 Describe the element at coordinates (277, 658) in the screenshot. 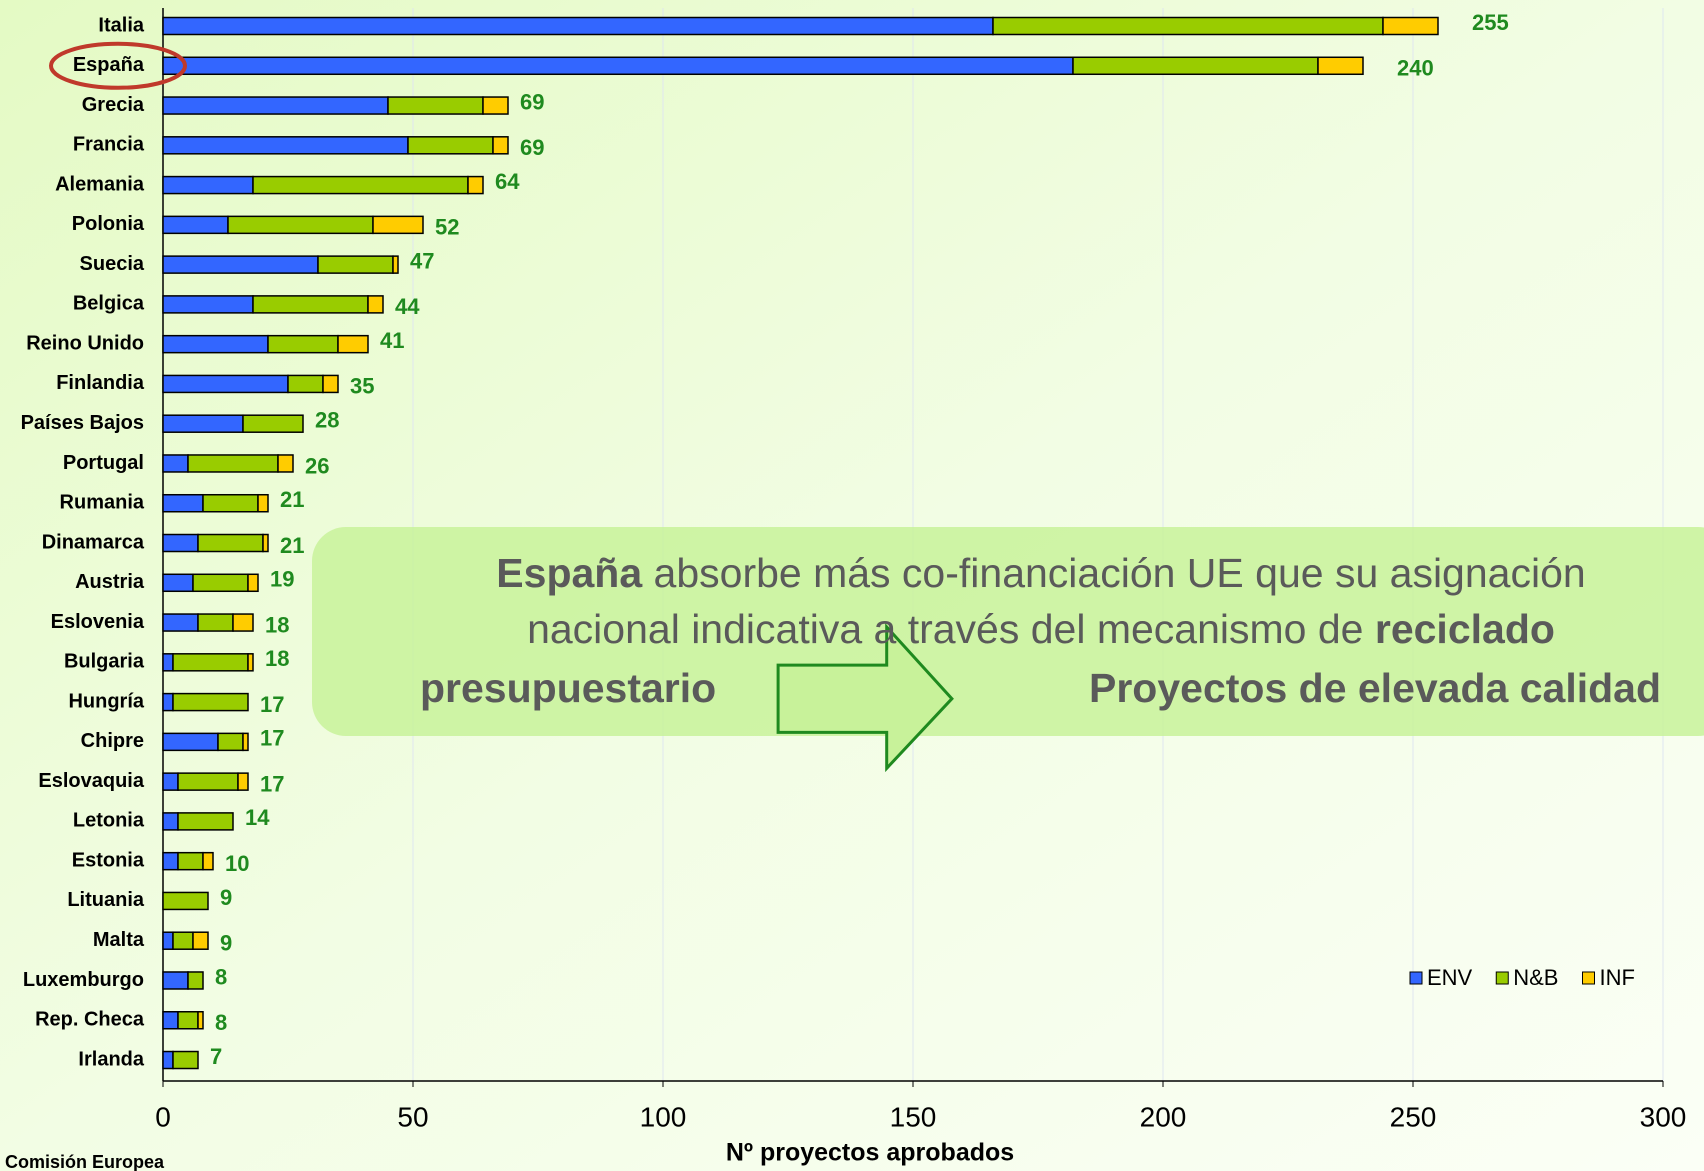

I see `data-label: 18` at that location.